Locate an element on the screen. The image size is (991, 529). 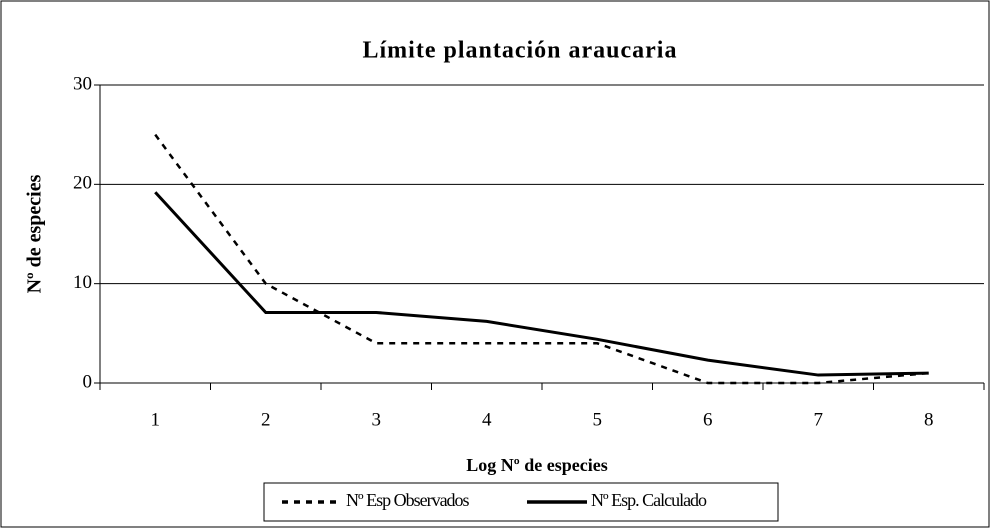
x-tick-label: 3 is located at coordinates (377, 419).